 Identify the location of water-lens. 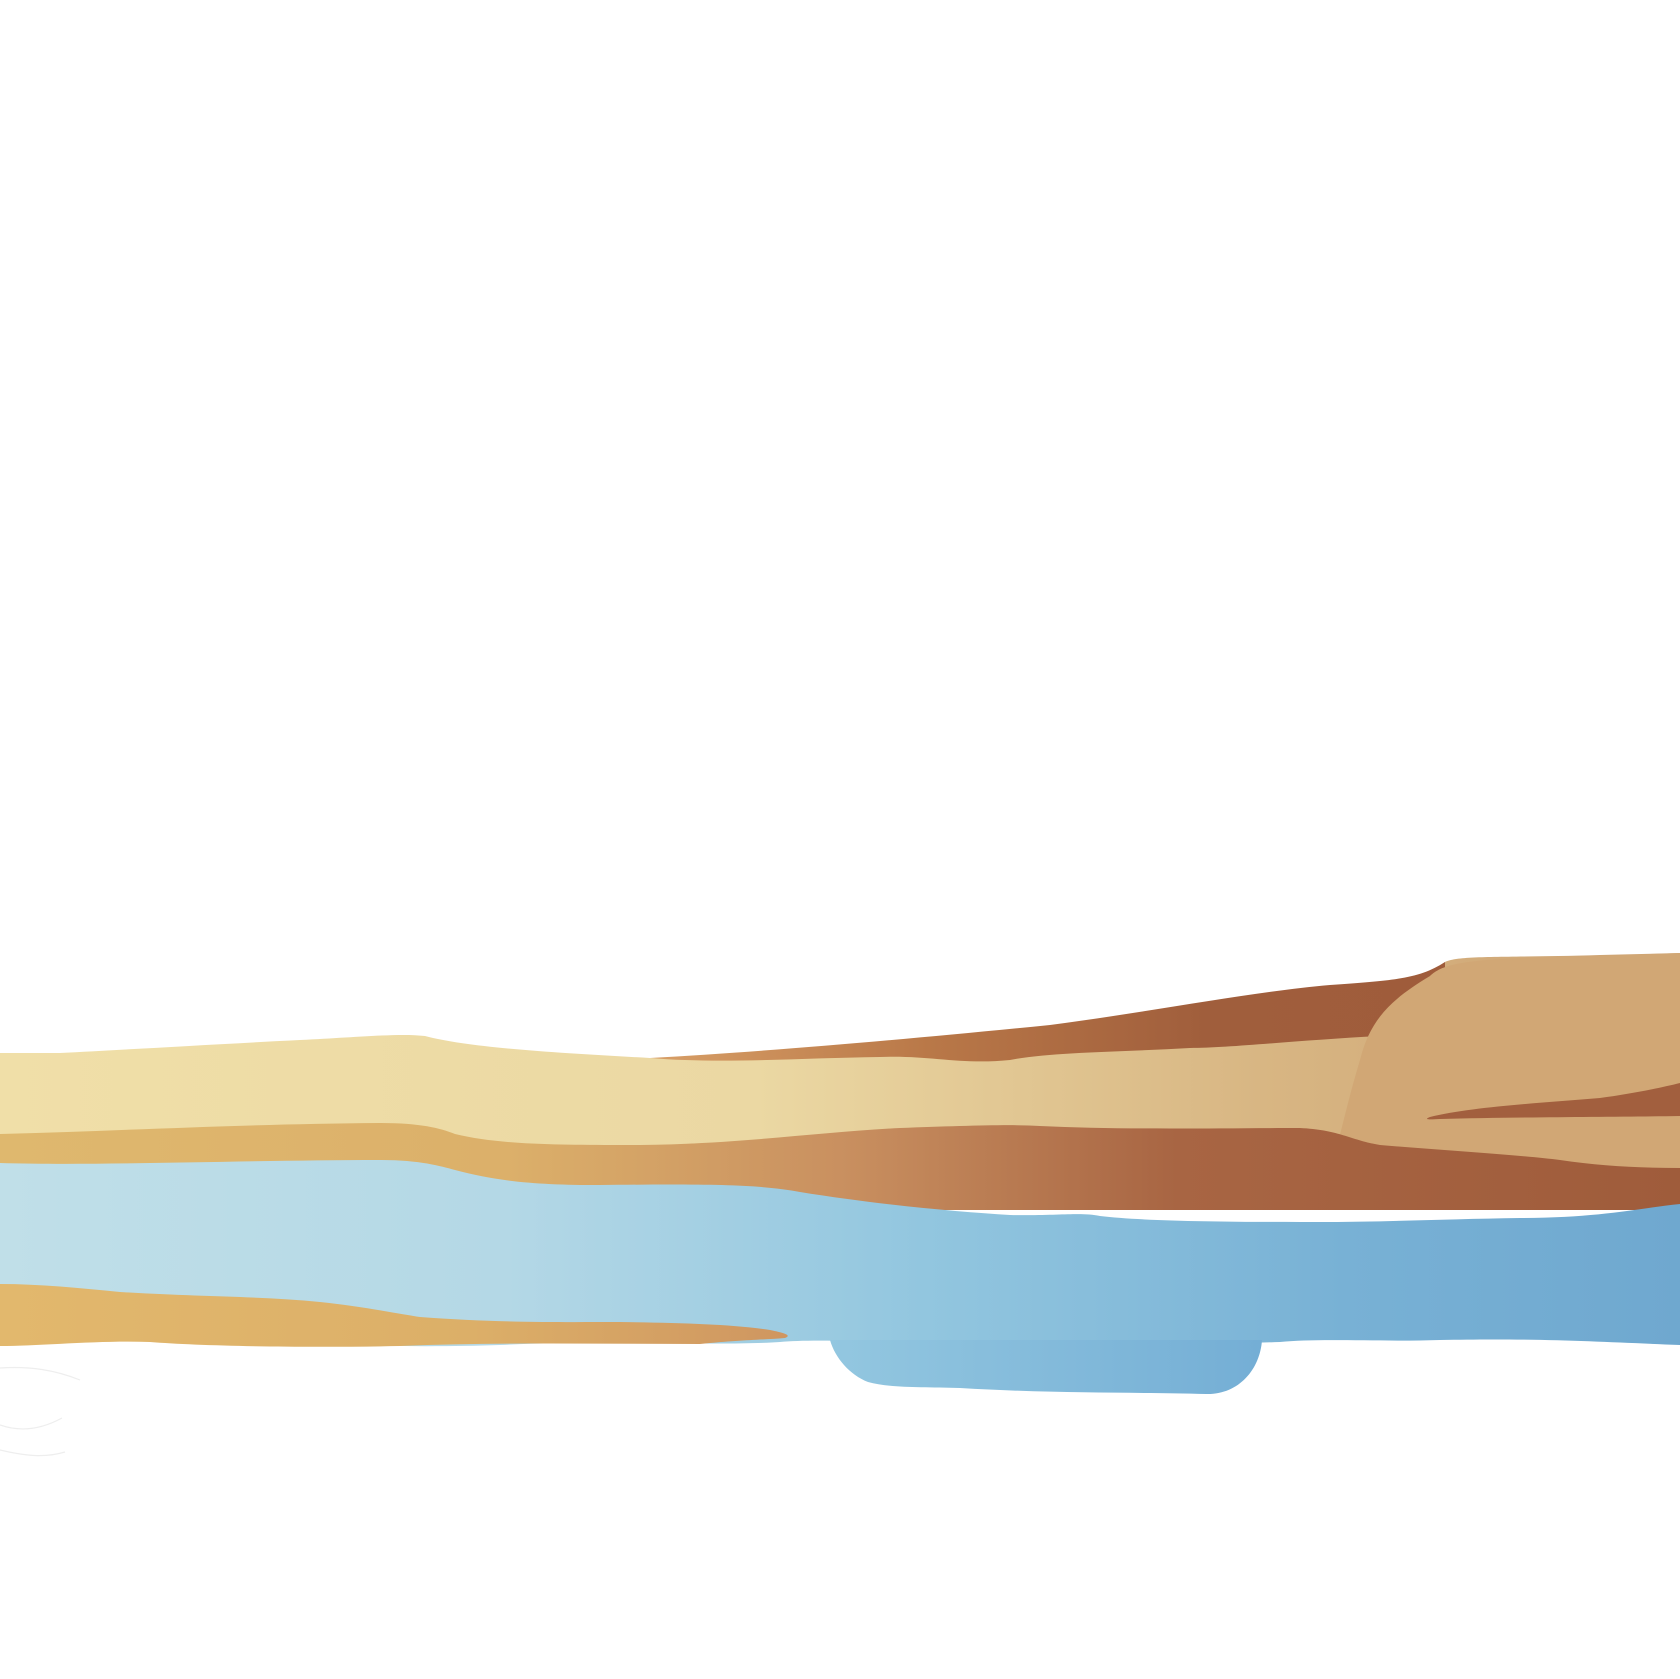
(1046, 1367).